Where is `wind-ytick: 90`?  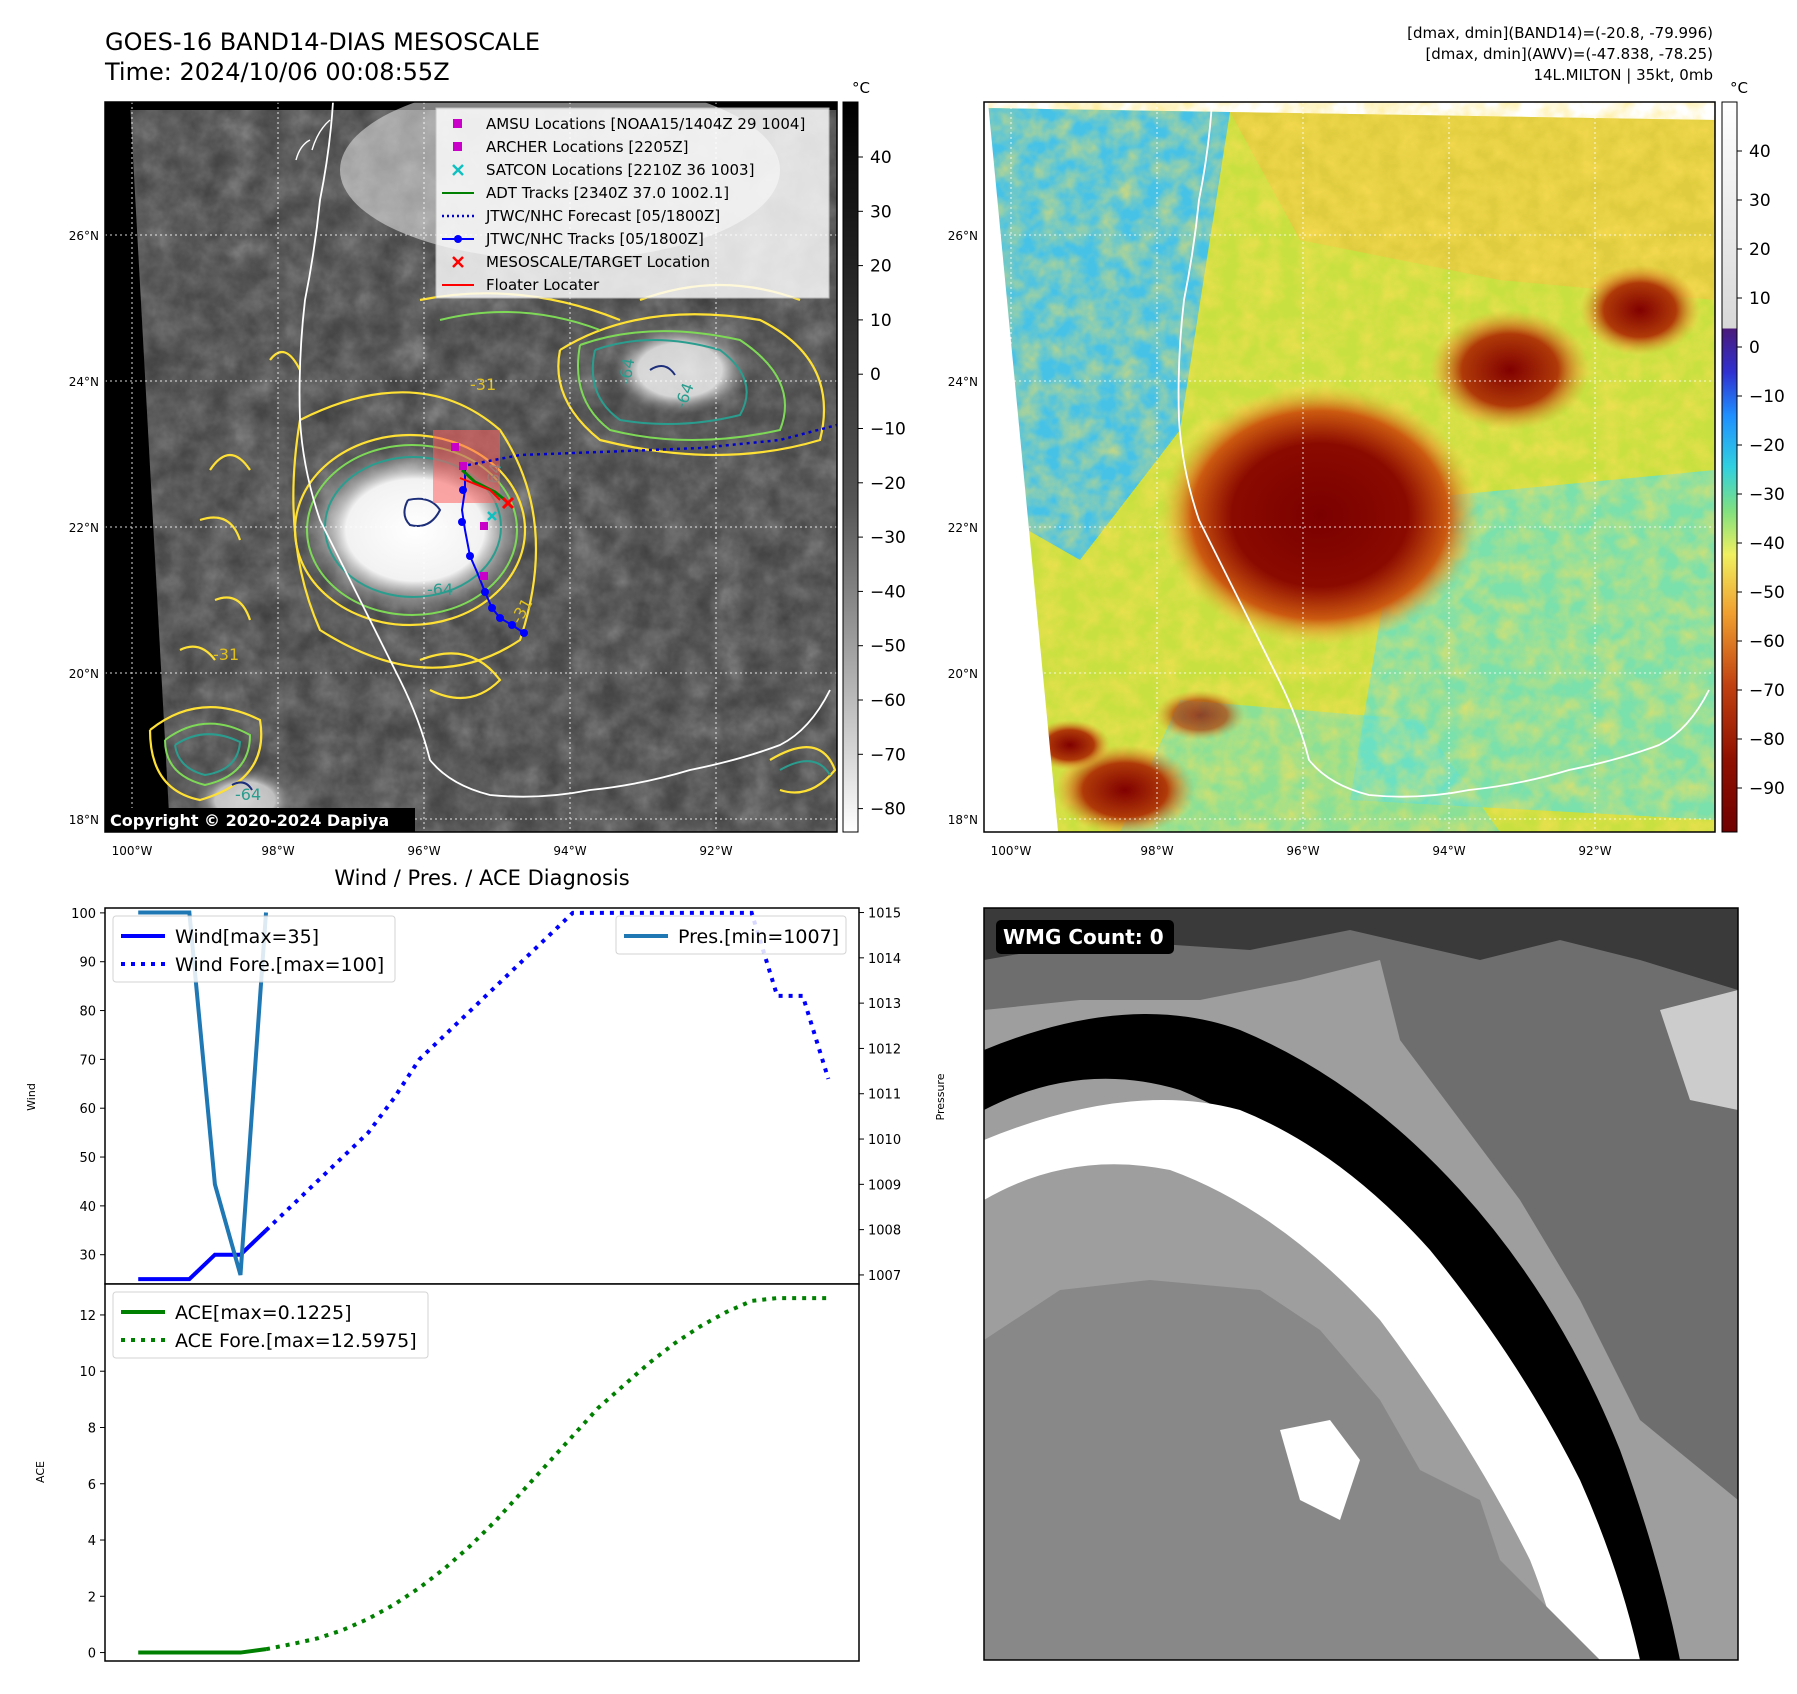
wind-ytick: 90 is located at coordinates (87, 963).